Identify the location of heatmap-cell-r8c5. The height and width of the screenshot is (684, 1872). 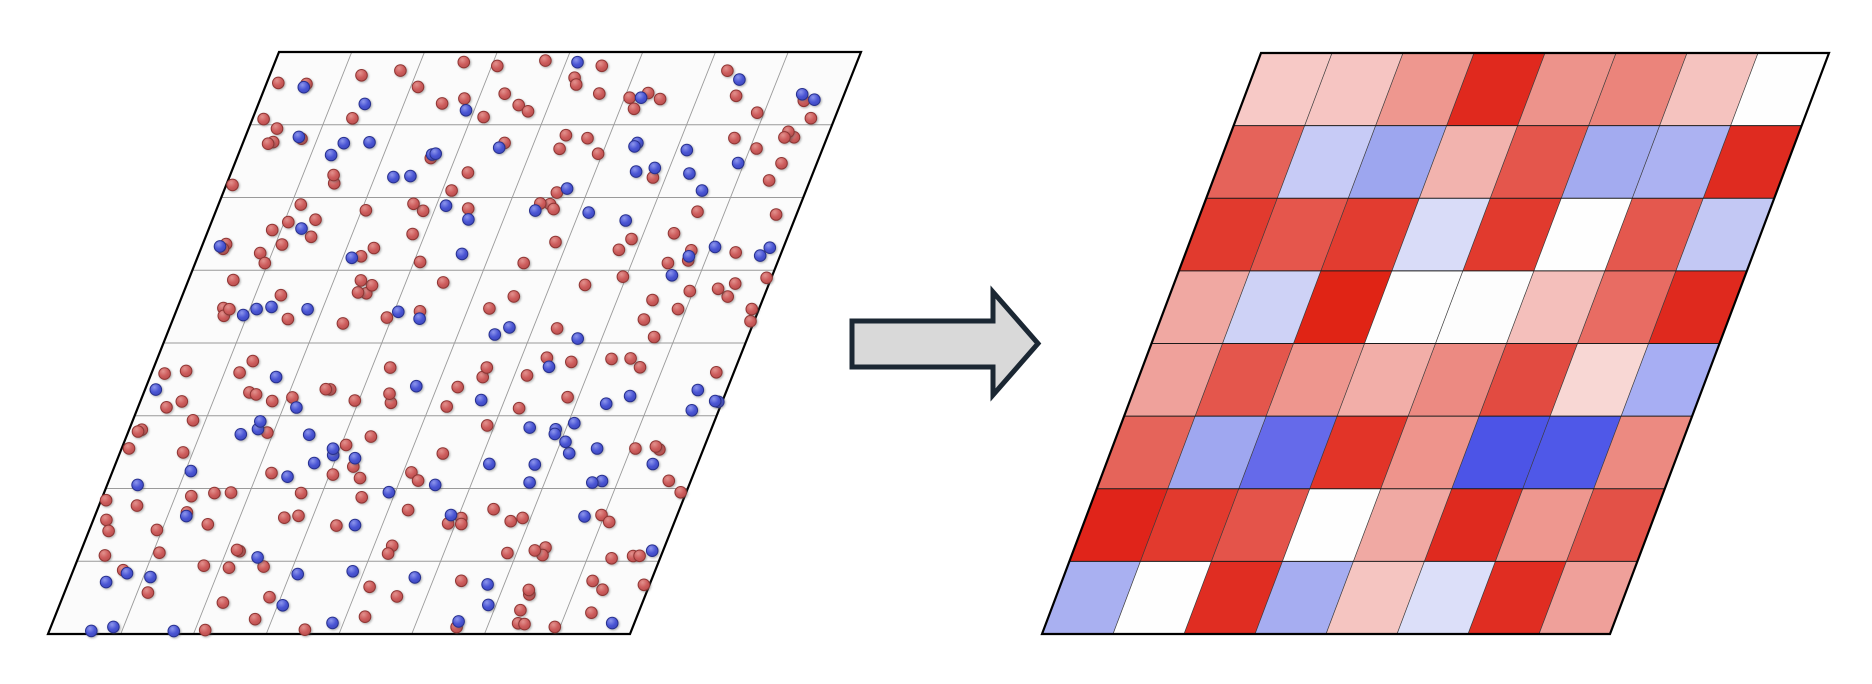
(1375, 597).